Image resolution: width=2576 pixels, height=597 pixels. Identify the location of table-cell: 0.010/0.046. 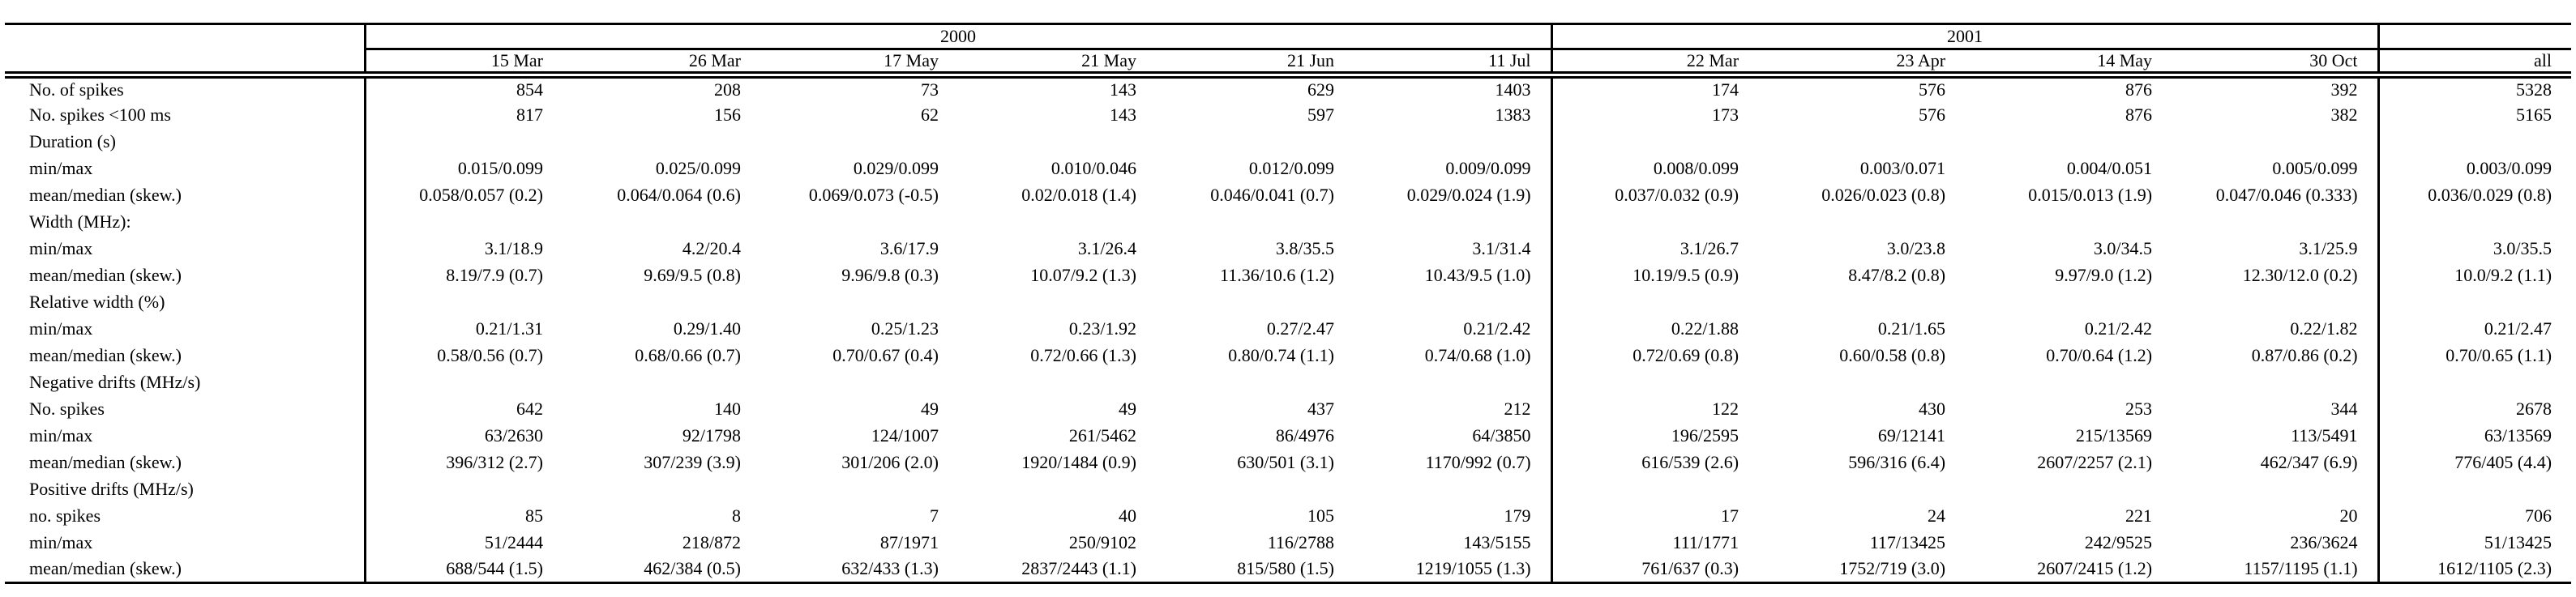
(1093, 168).